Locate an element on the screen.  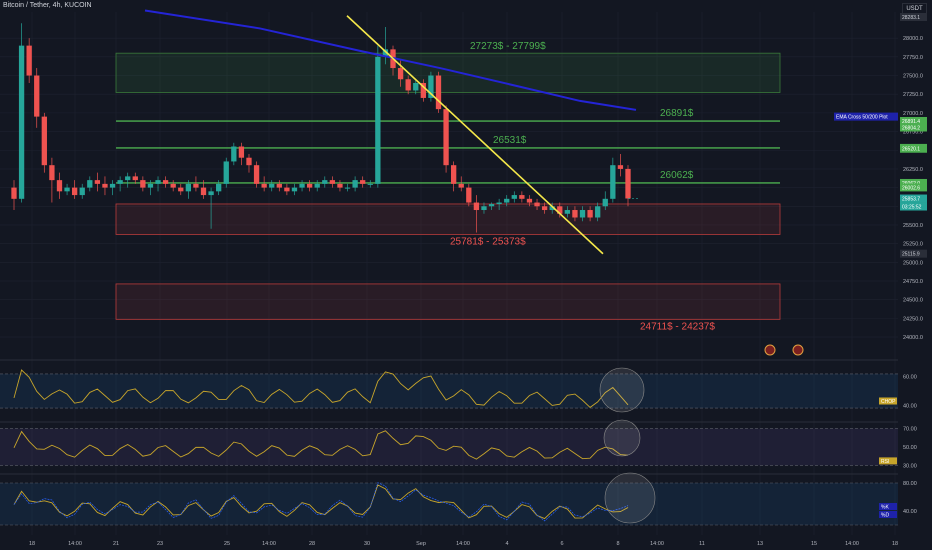
ema-tag is located at coordinates (866, 116).